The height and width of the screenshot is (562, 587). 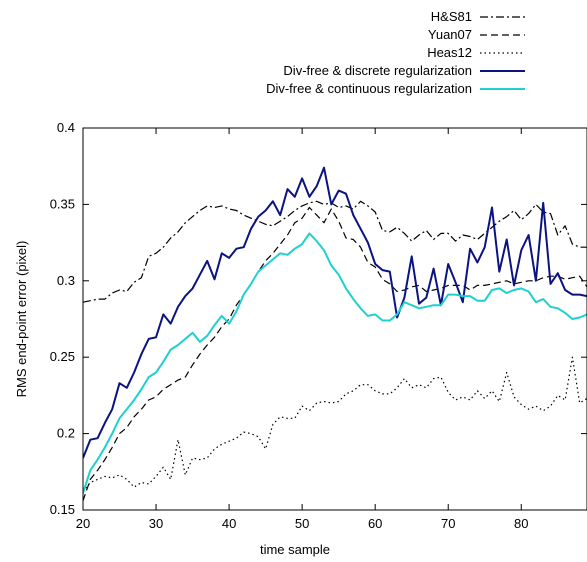 What do you see at coordinates (62, 509) in the screenshot?
I see `y-tick-label: 0.15` at bounding box center [62, 509].